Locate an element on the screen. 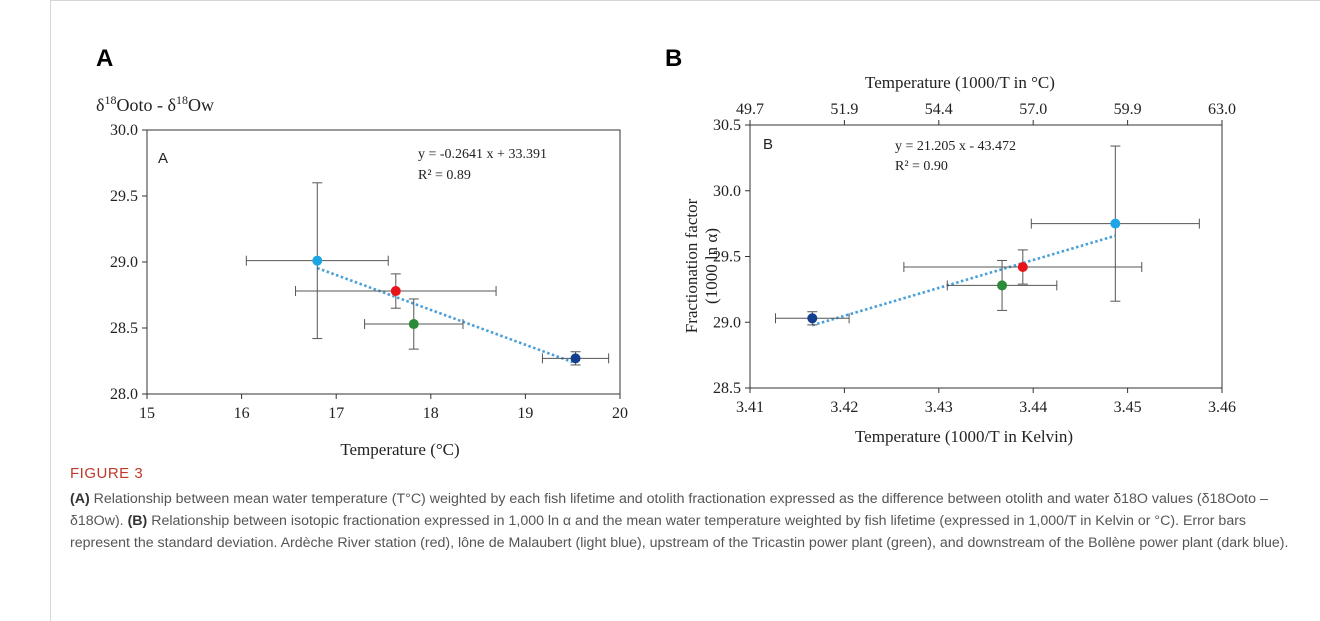  panel-a-y-tick-label: 29.5 is located at coordinates (124, 196).